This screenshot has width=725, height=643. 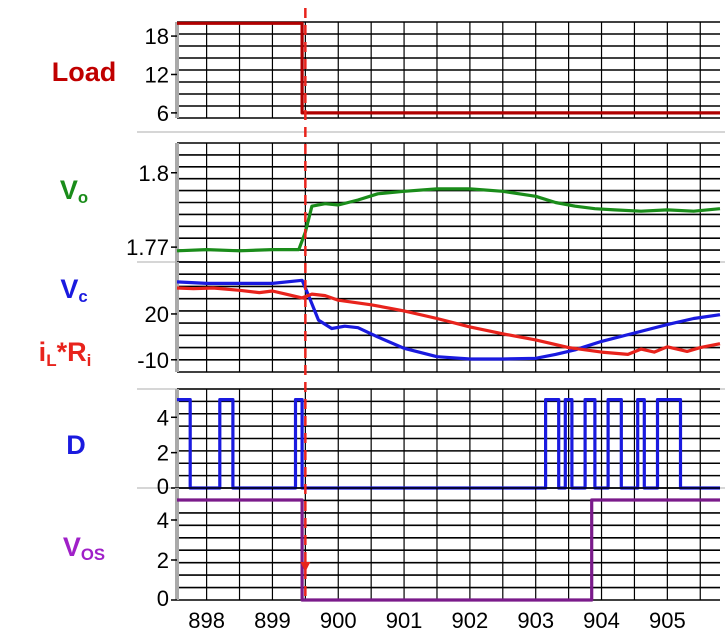 I want to click on x-tick-label: 898, so click(x=206, y=620).